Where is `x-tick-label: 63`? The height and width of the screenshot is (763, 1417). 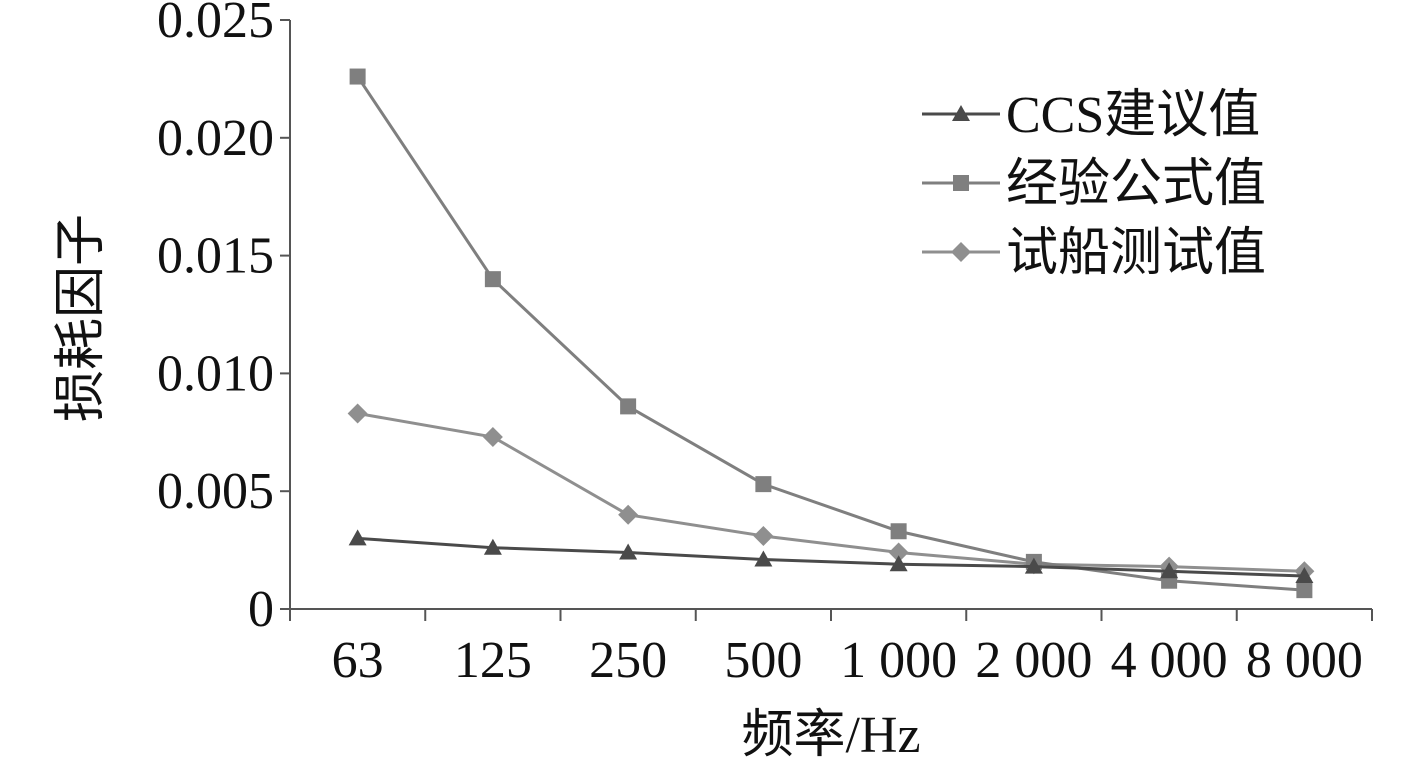 x-tick-label: 63 is located at coordinates (358, 660).